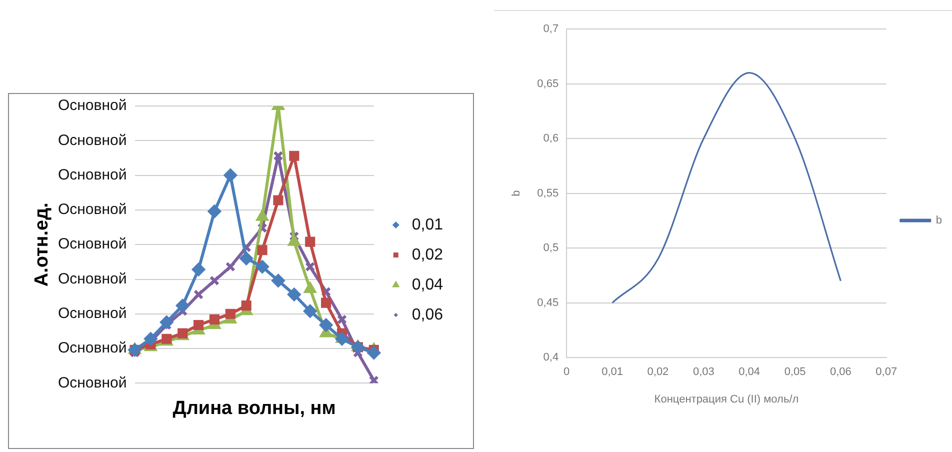  I want to click on legend-label: 0,04, so click(428, 285).